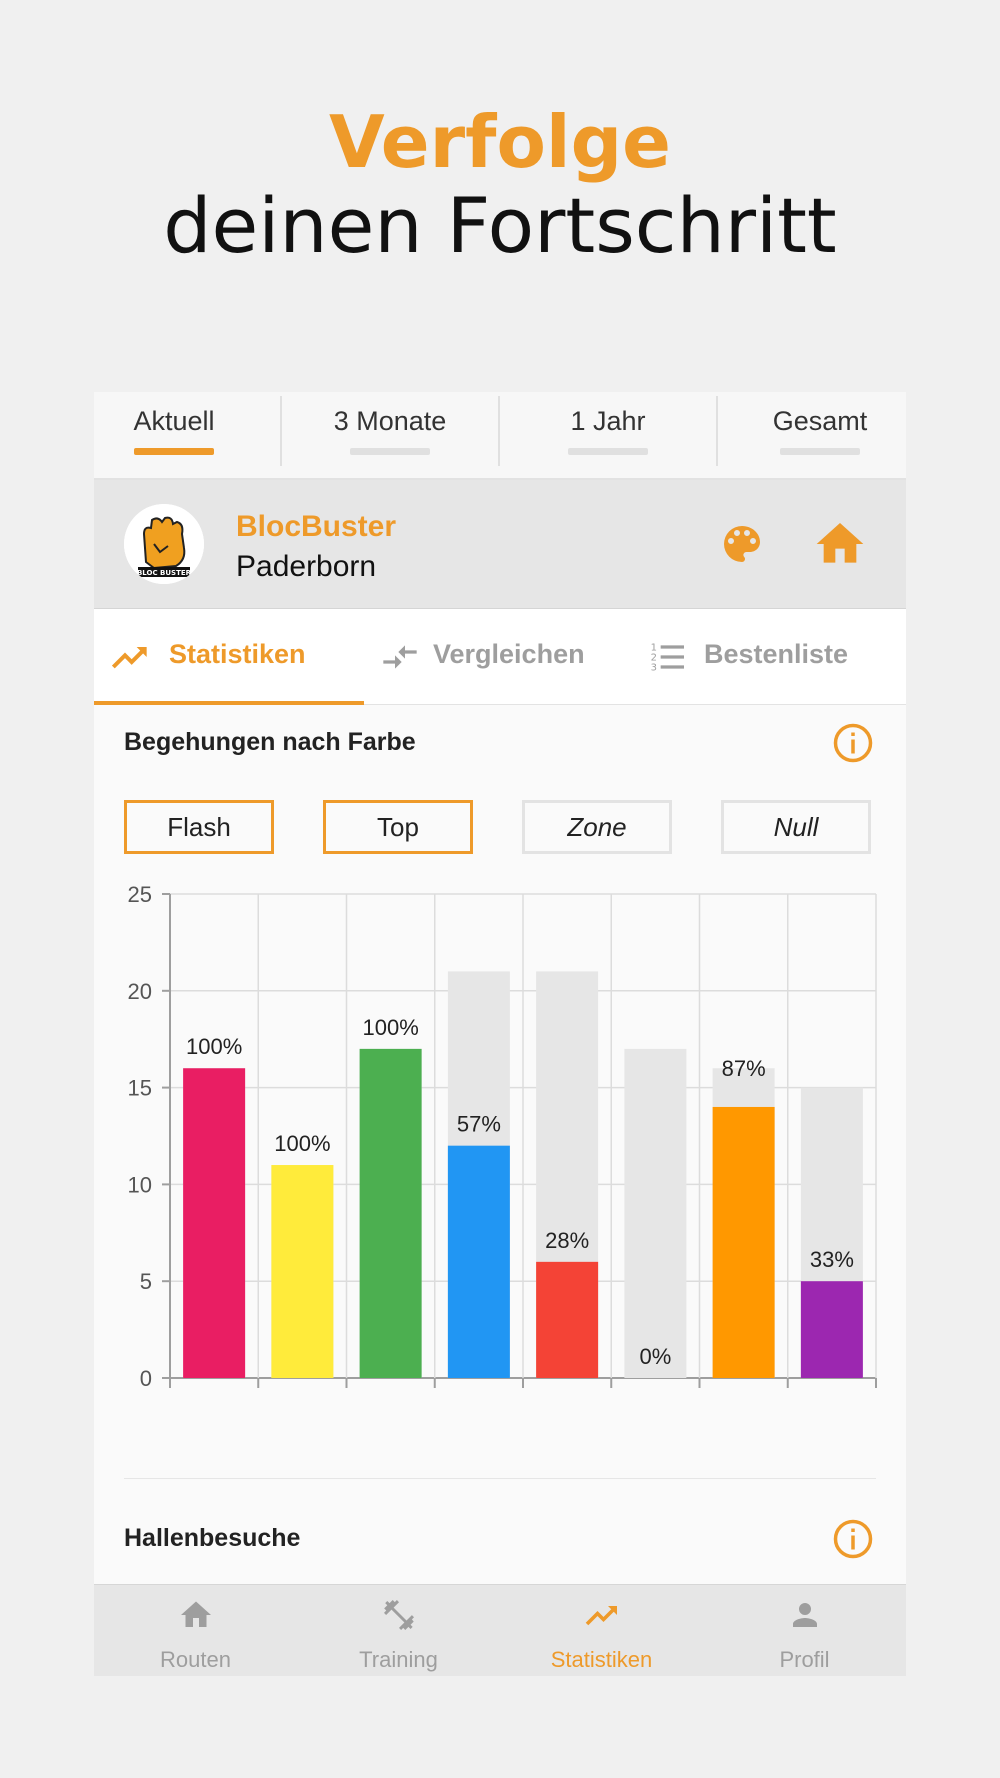 The height and width of the screenshot is (1778, 1000). What do you see at coordinates (804, 1659) in the screenshot?
I see `nav-label: Profil` at bounding box center [804, 1659].